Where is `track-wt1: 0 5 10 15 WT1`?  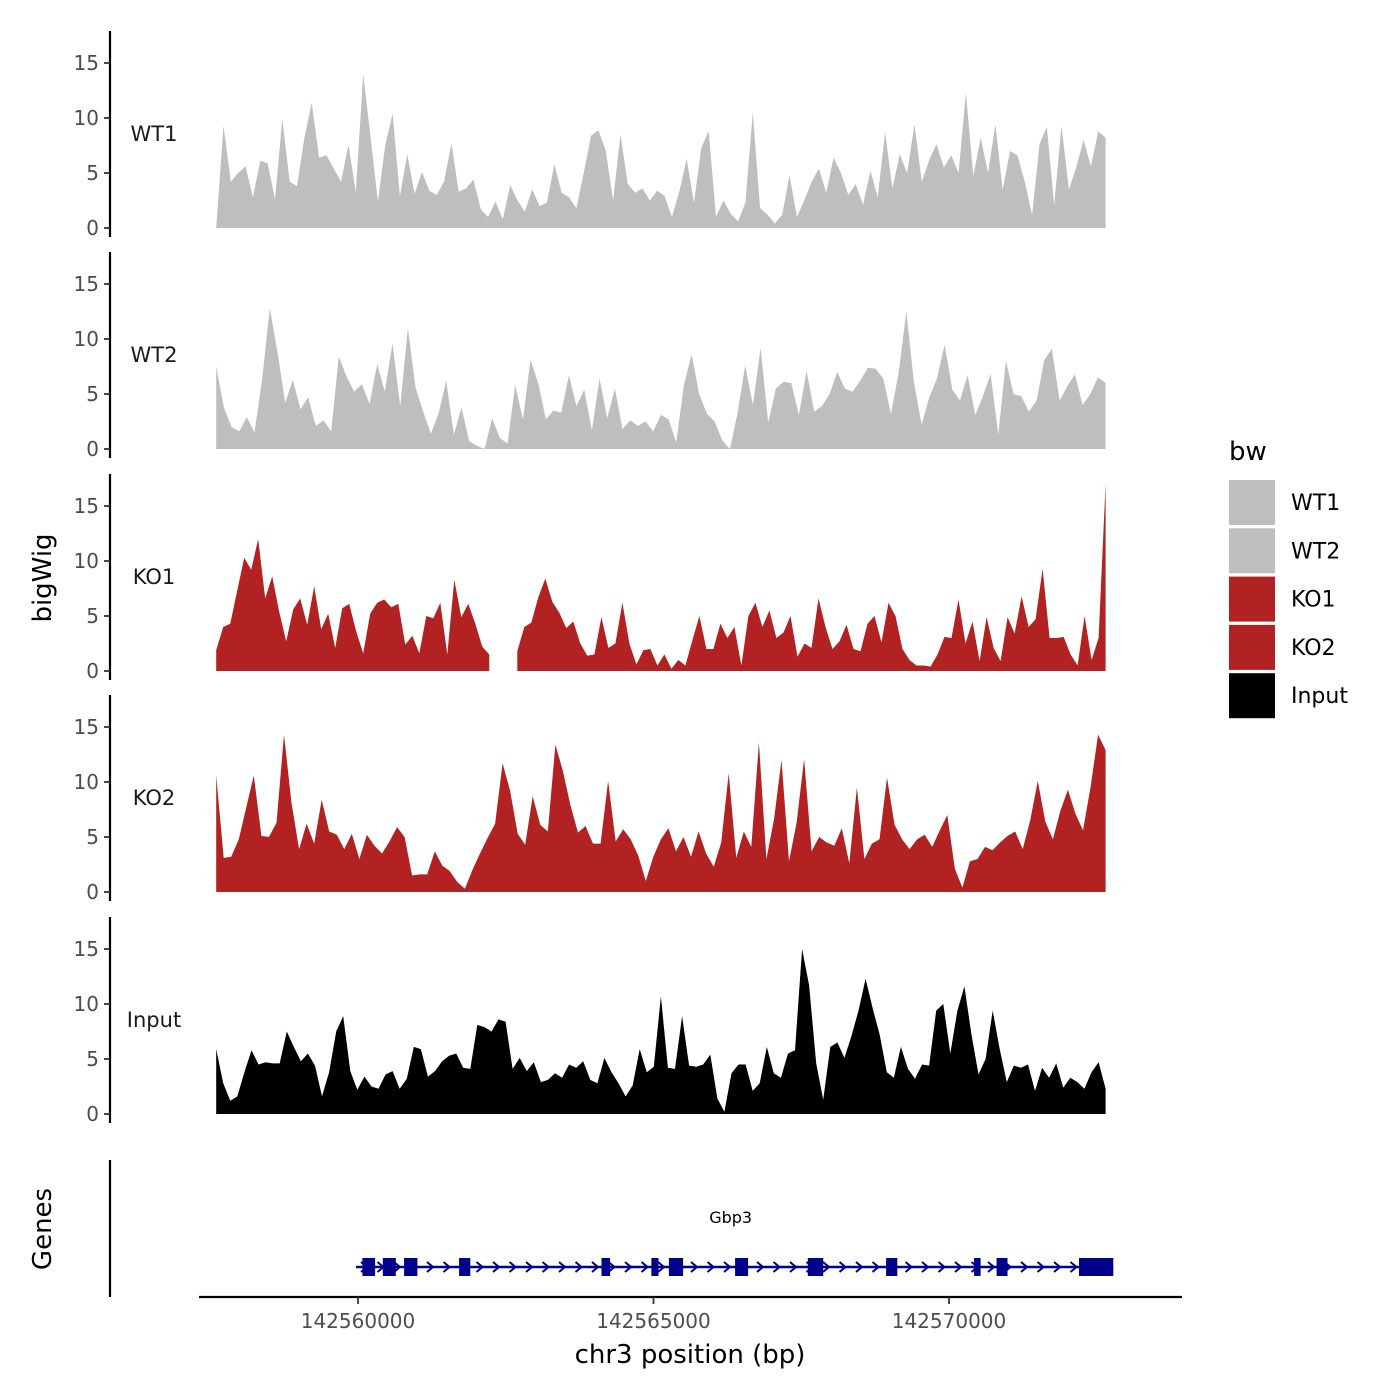
track-wt1: 0 5 10 15 WT1 is located at coordinates (590, 135).